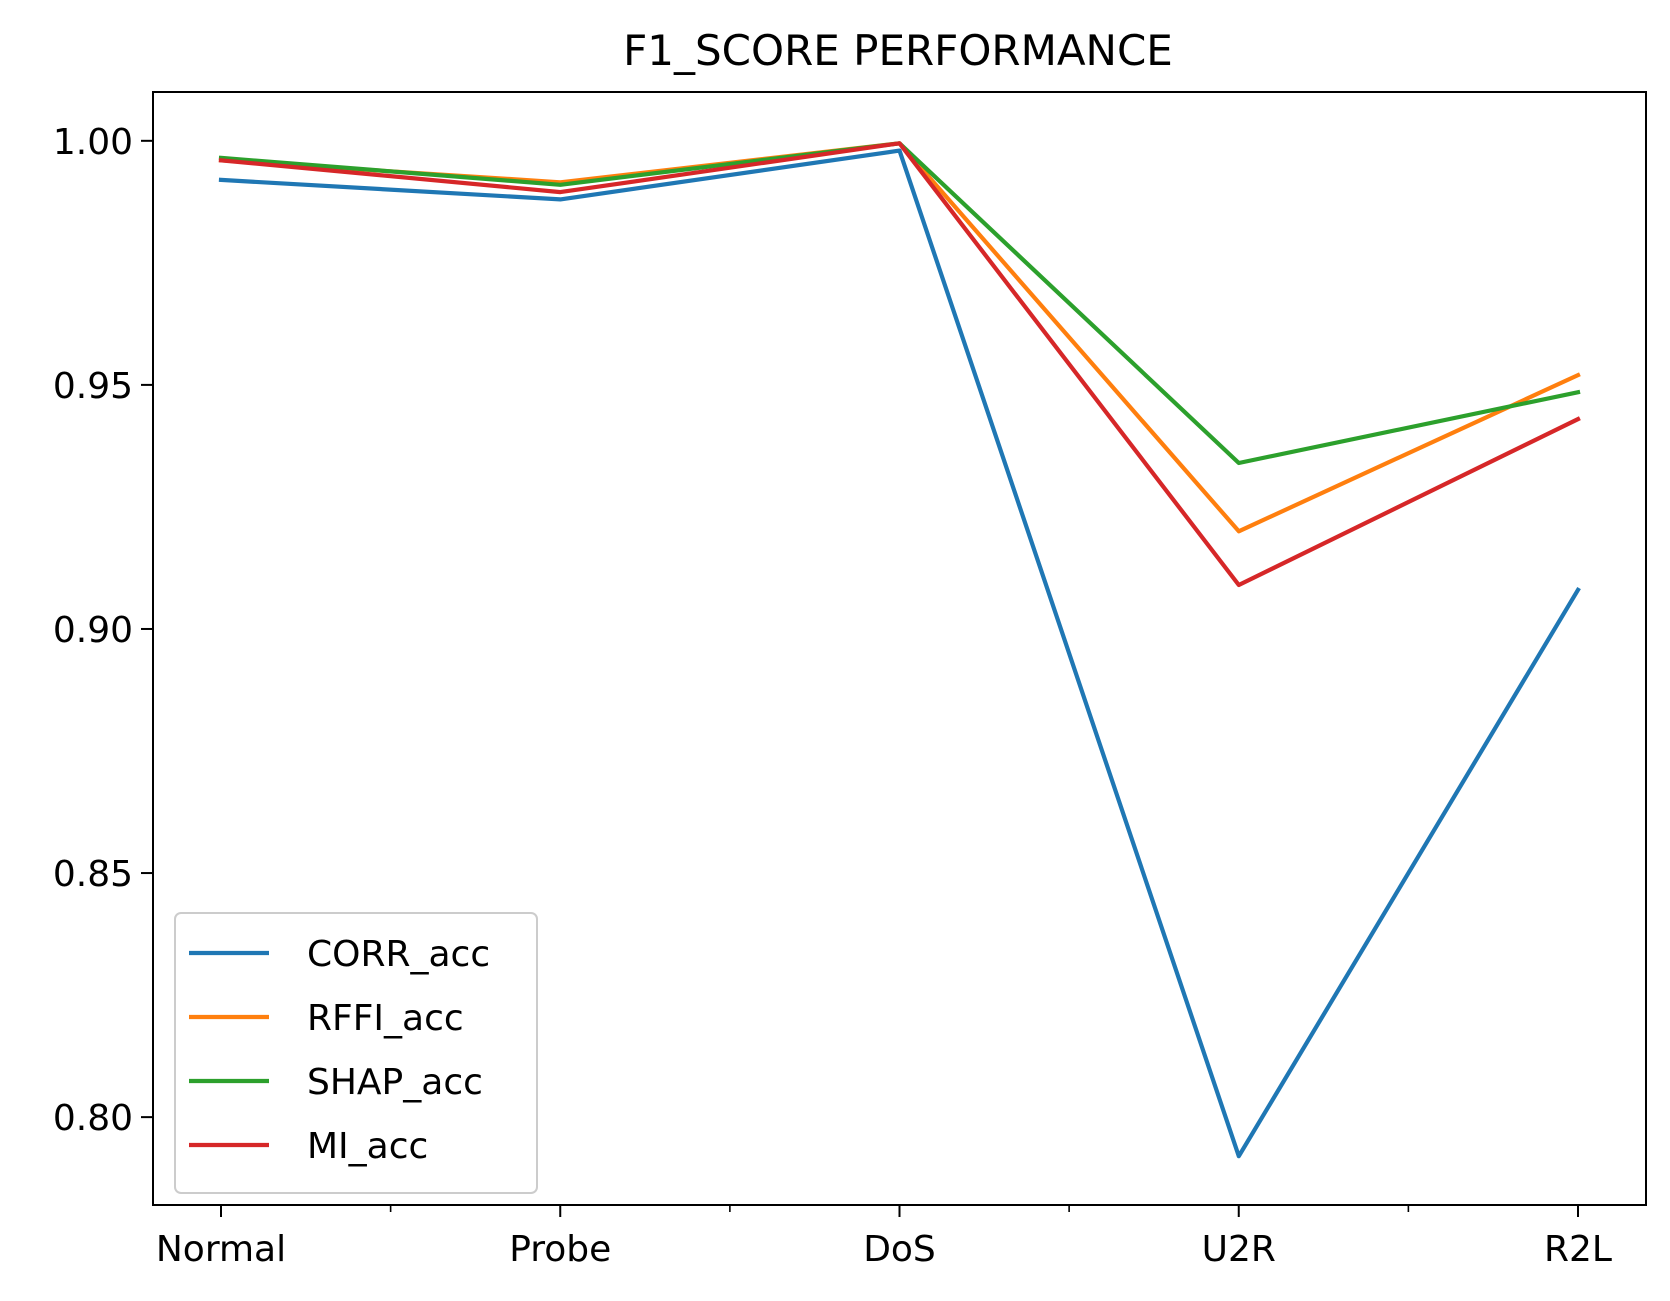 The height and width of the screenshot is (1301, 1670). What do you see at coordinates (898, 50) in the screenshot?
I see `chart-title: F1_SCORE PERFORMANCE` at bounding box center [898, 50].